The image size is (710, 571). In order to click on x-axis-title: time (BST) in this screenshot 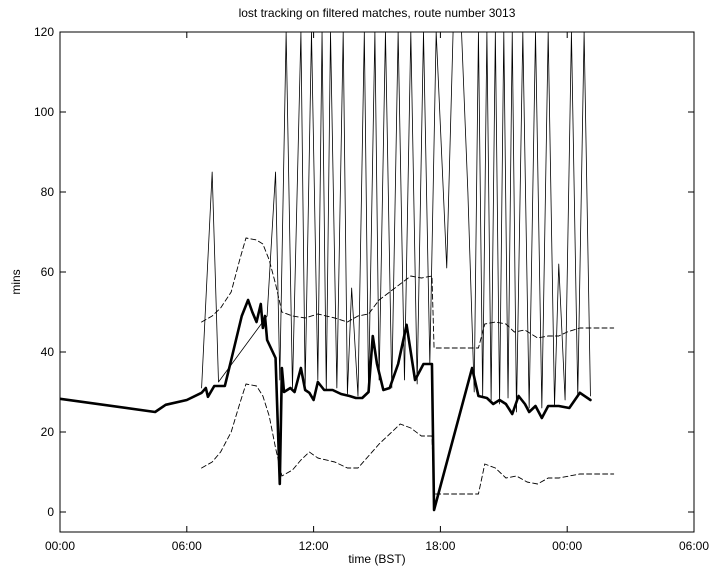, I will do `click(376, 559)`.